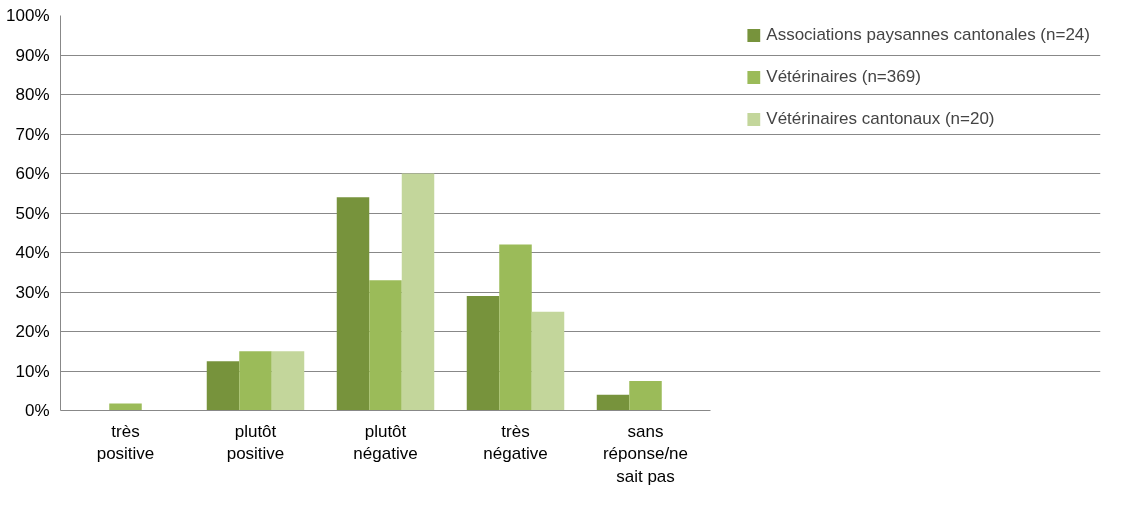  Describe the element at coordinates (32, 371) in the screenshot. I see `y-tick-label: 10%` at that location.